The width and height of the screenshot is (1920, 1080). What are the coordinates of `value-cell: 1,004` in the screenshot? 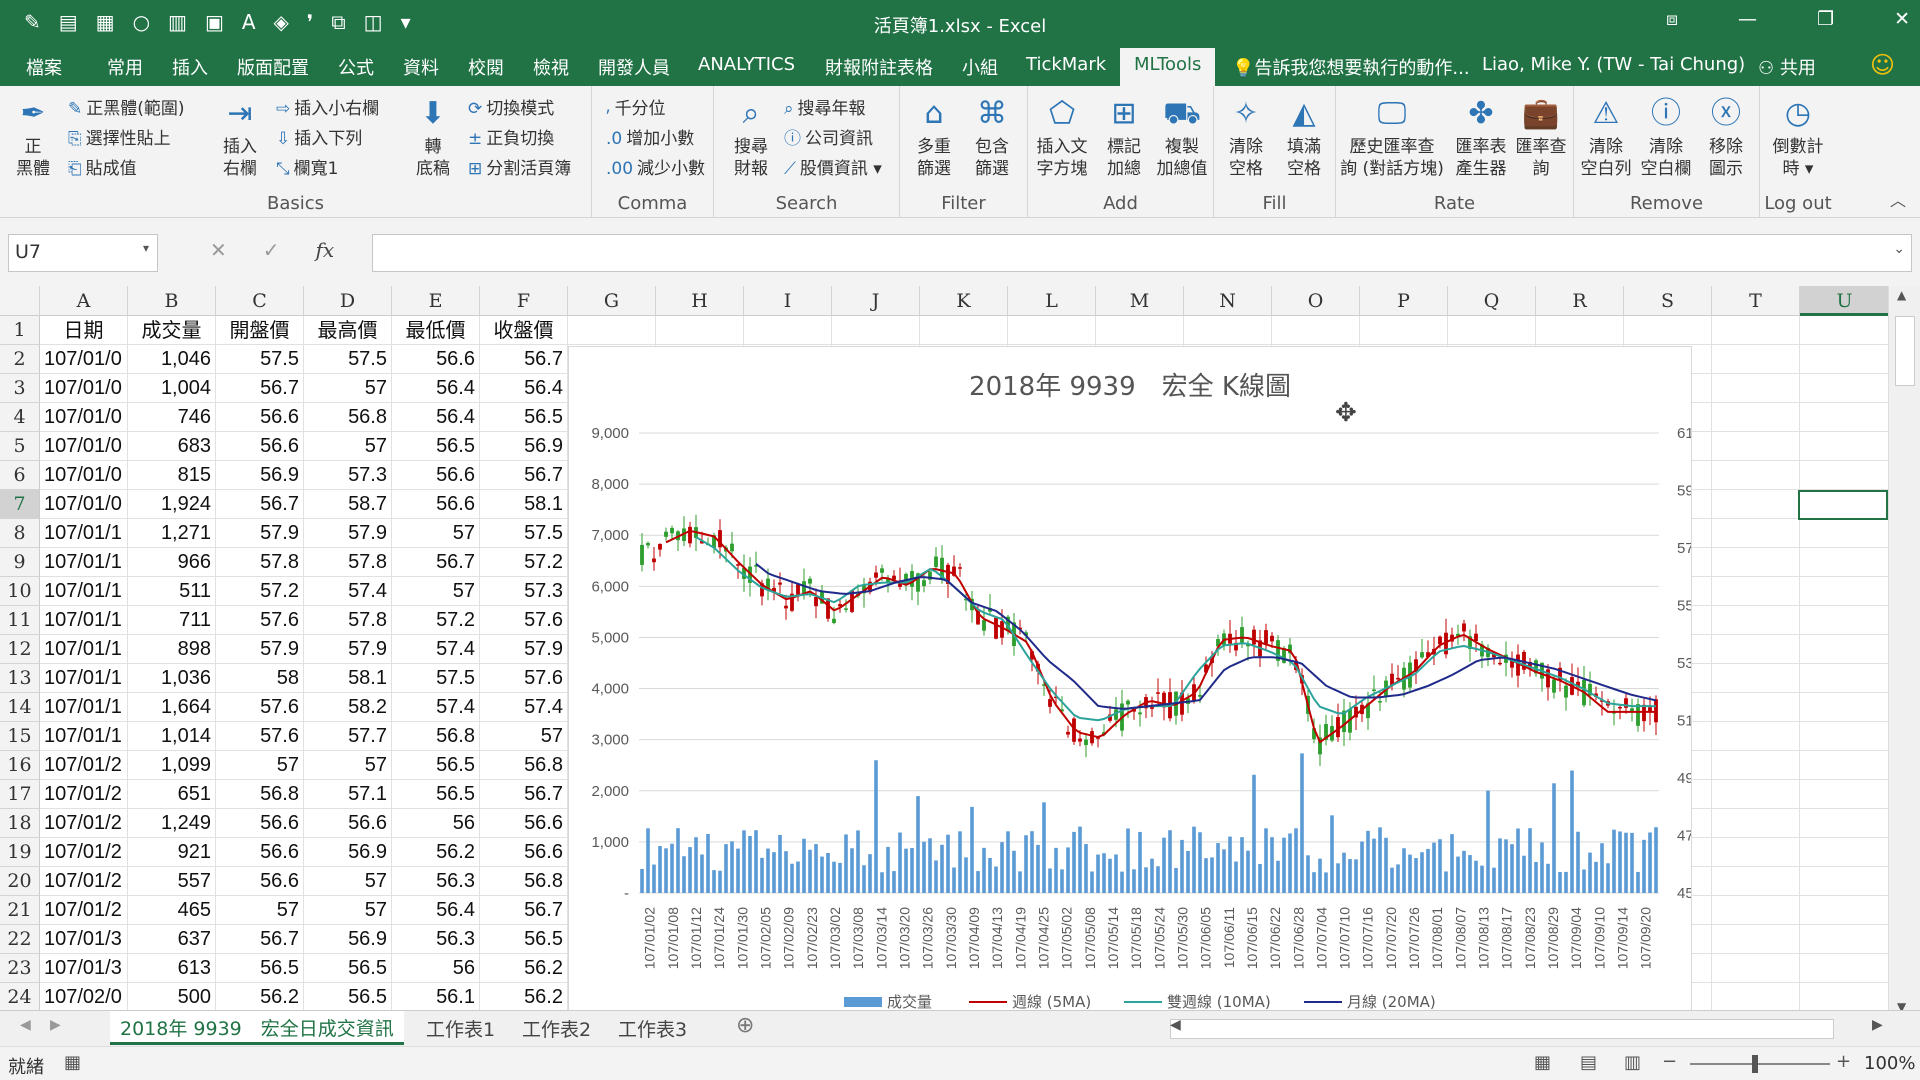 It's located at (172, 388).